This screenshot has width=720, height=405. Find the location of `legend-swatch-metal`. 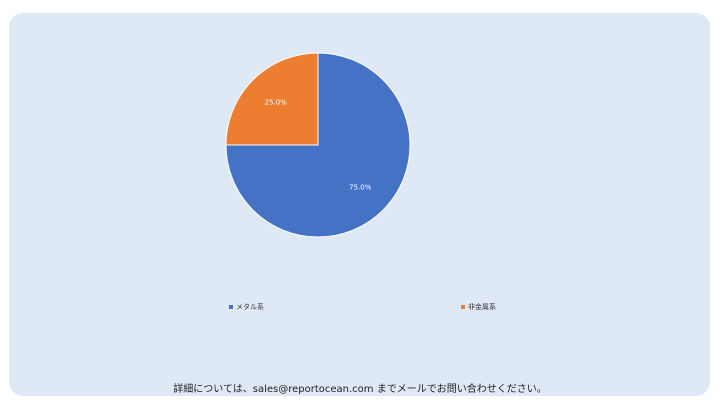

legend-swatch-metal is located at coordinates (231, 307).